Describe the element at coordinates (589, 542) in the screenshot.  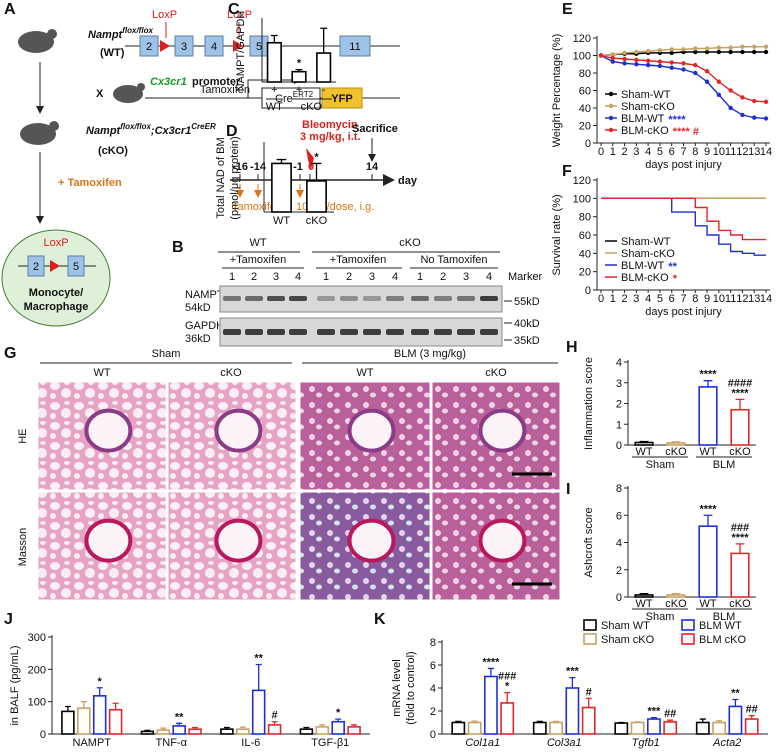
I see `y-axis-label: Ashcroft score` at that location.